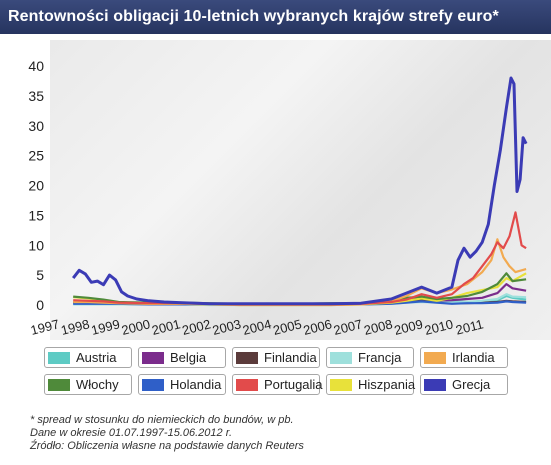  I want to click on x-tick-label: 2008, so click(378, 327).